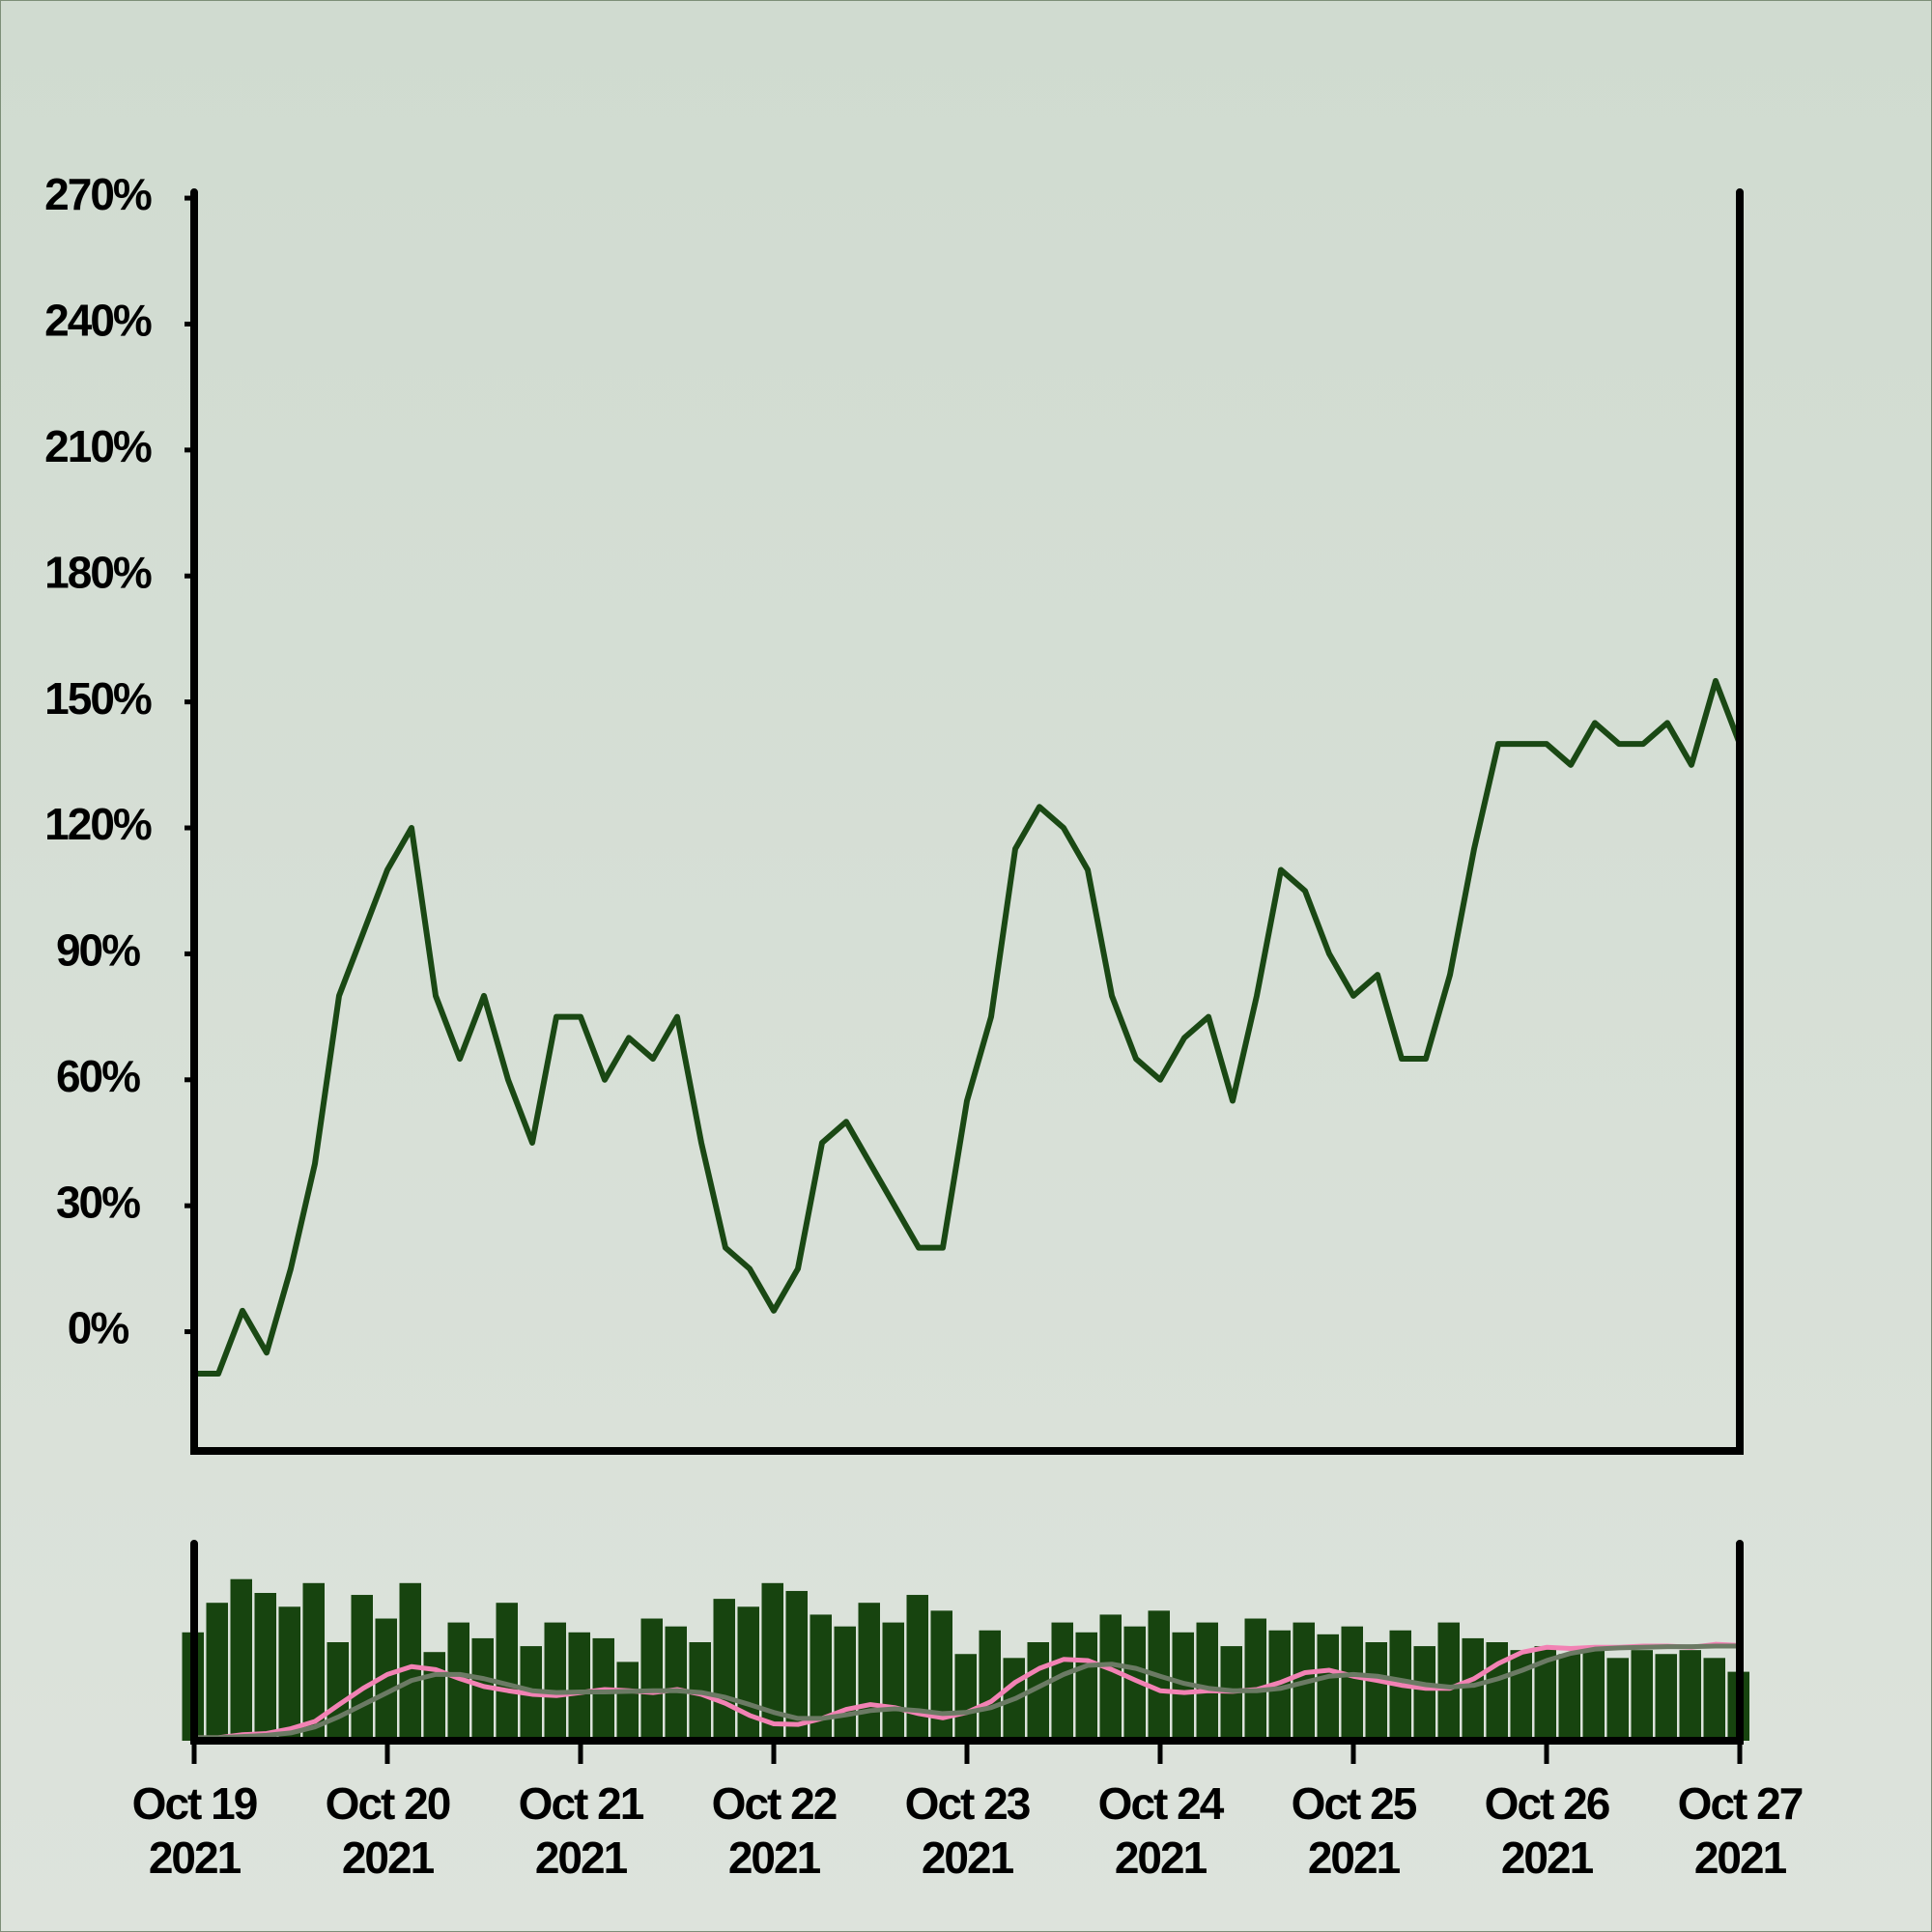  Describe the element at coordinates (98, 1328) in the screenshot. I see `y-tick-label: 0%` at that location.